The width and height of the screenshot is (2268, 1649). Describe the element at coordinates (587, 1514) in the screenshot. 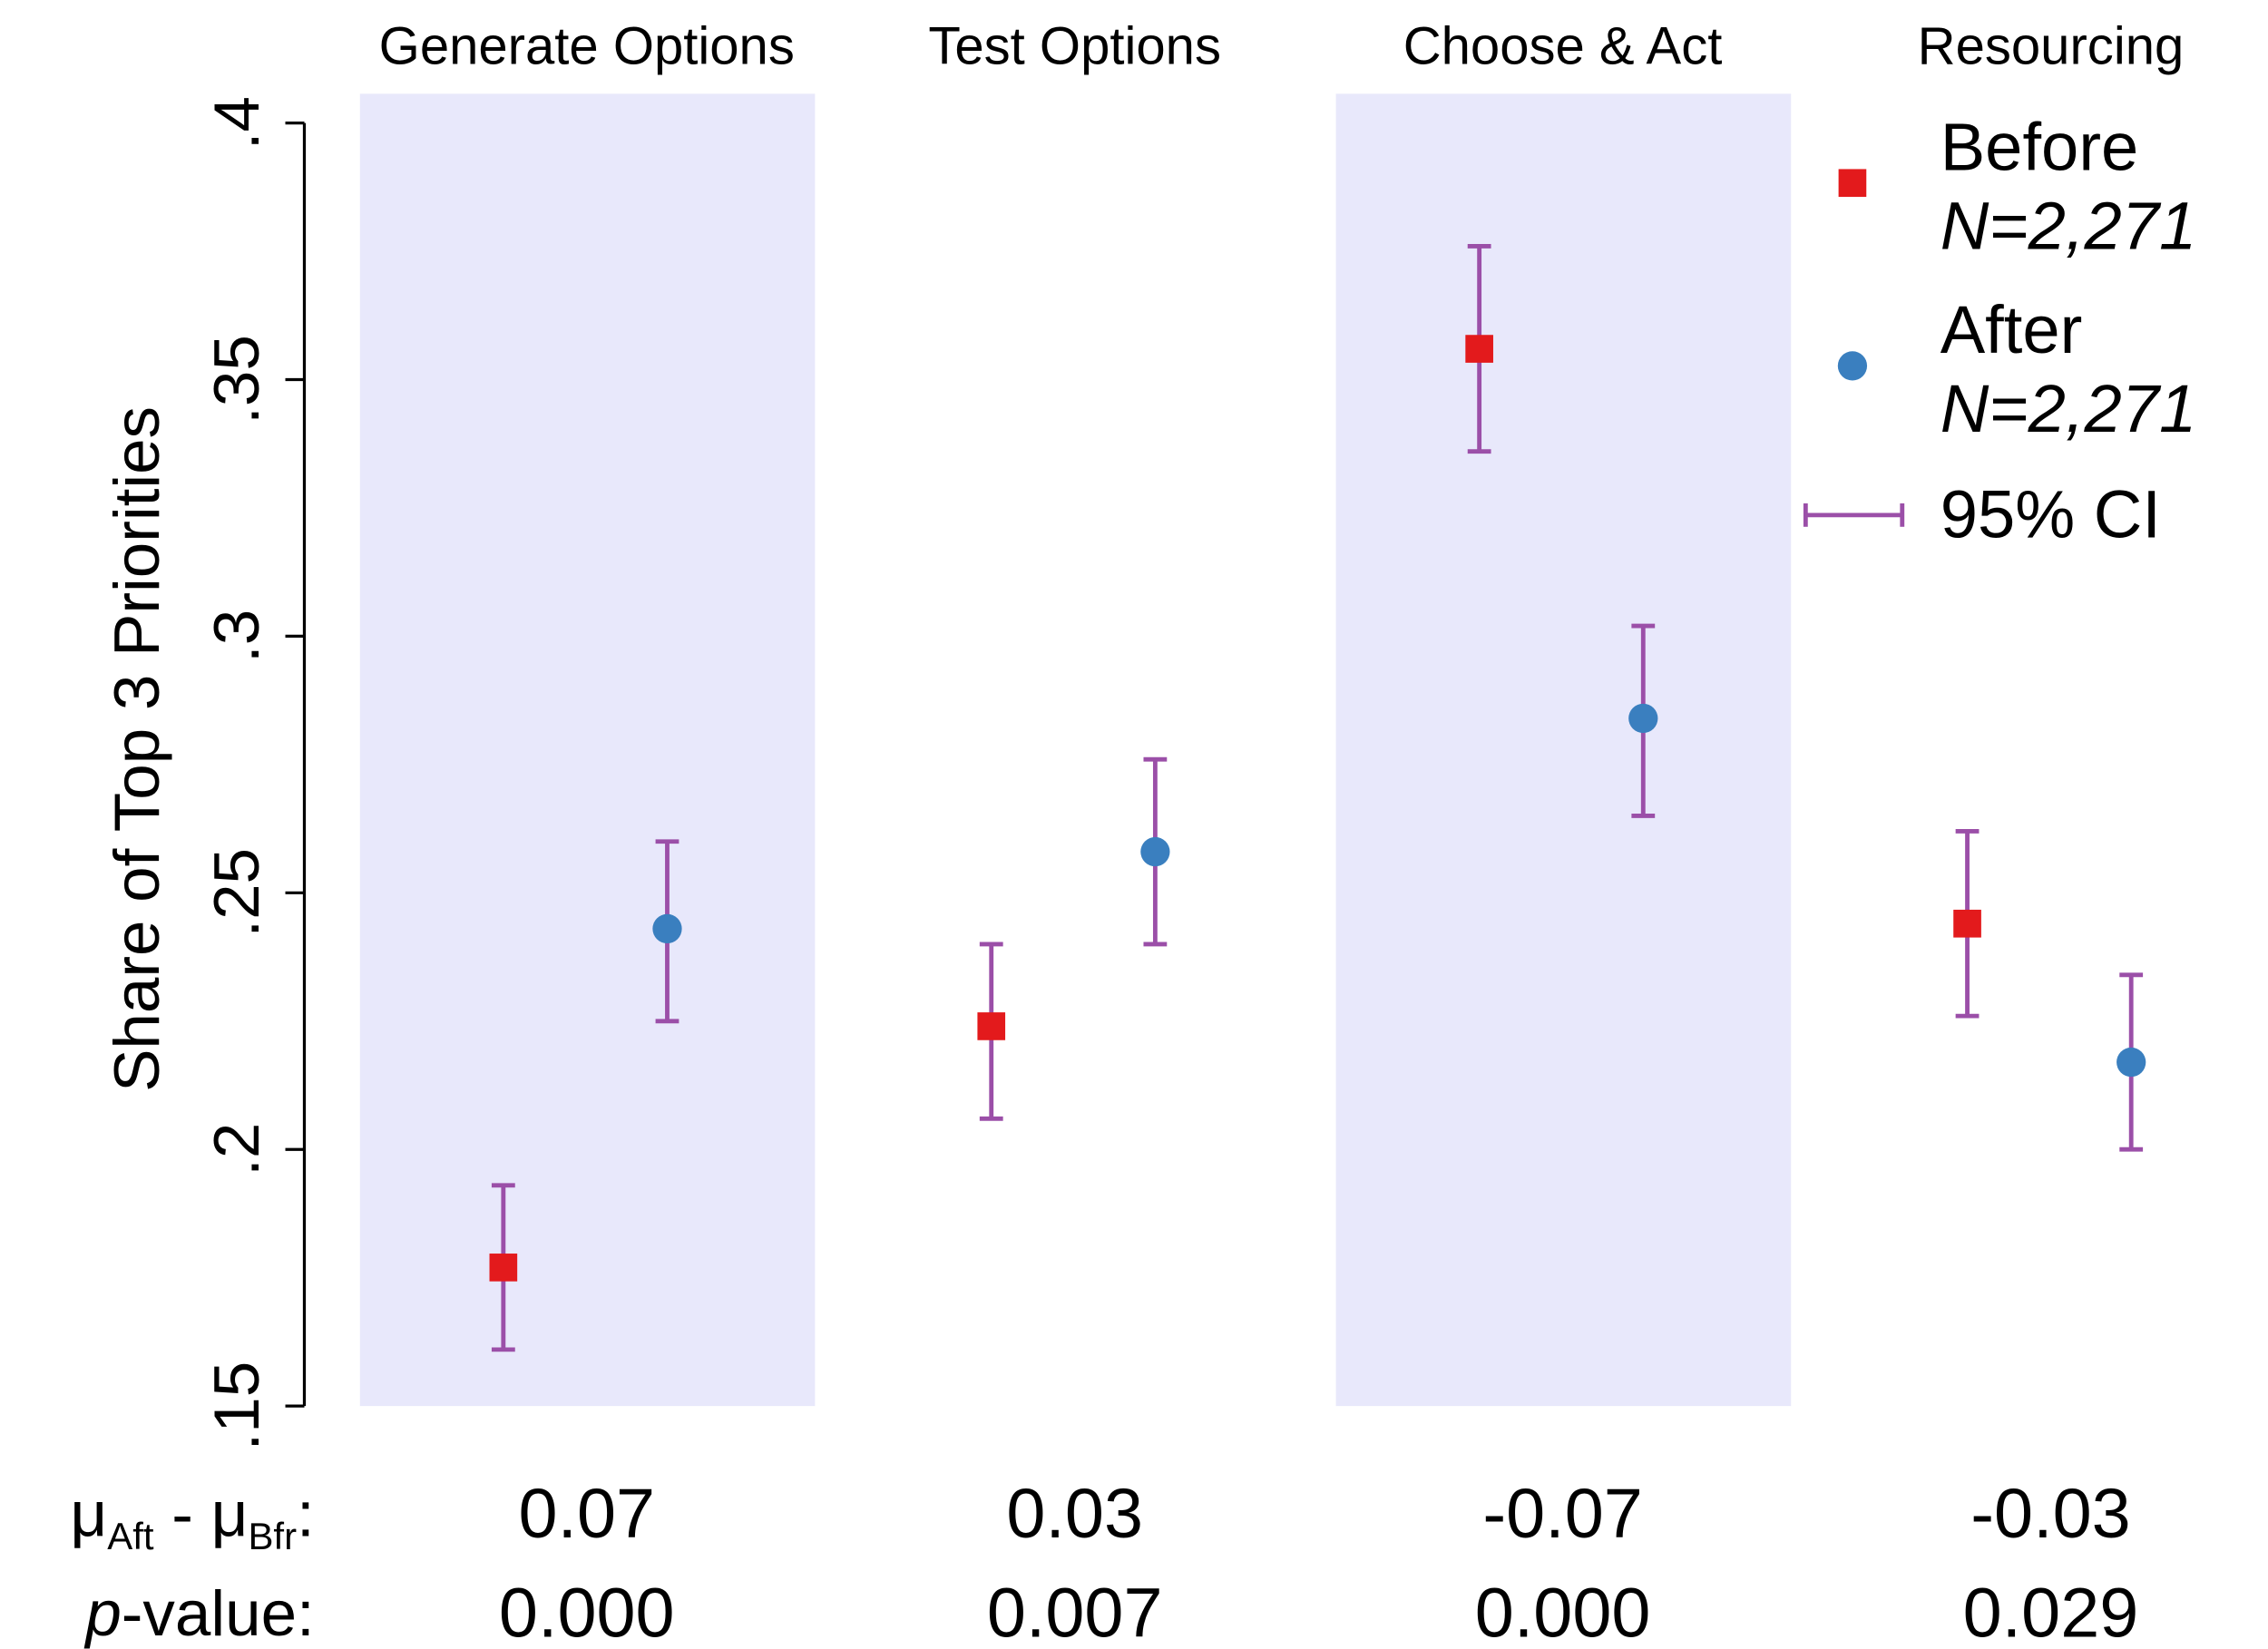

I see `diff-value: 0.07` at that location.